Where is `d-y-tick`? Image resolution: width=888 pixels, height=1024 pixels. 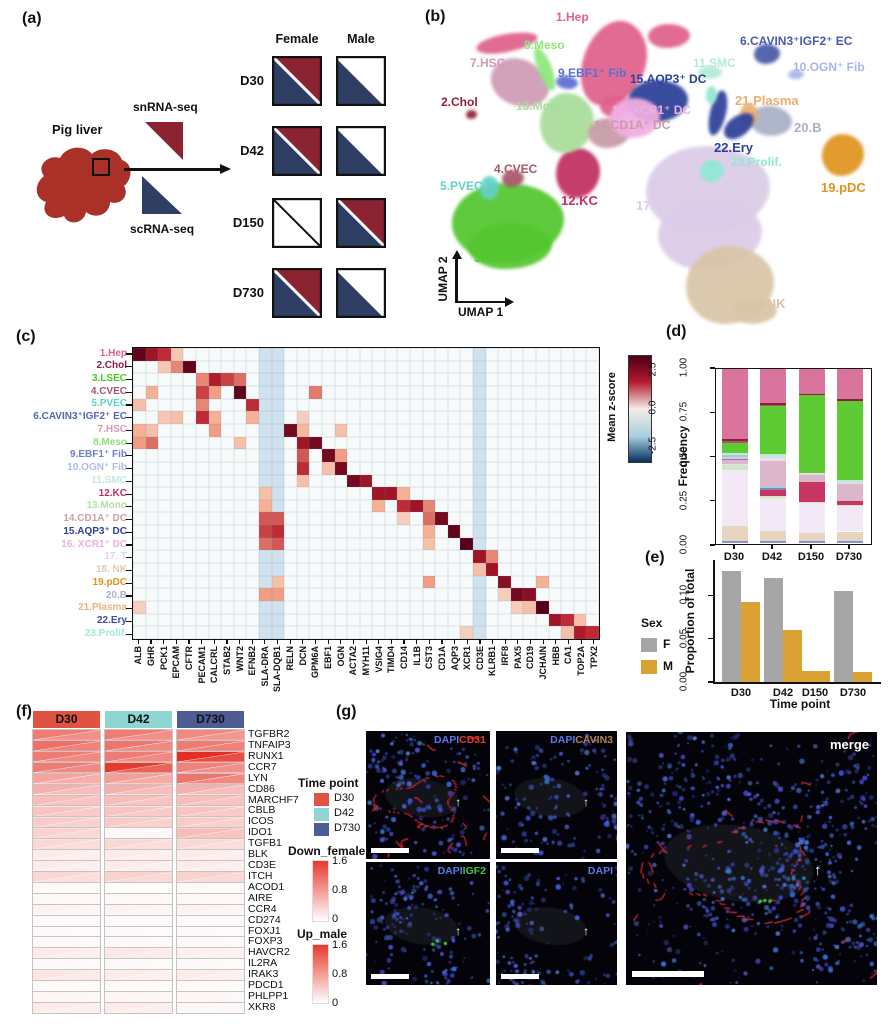 d-y-tick is located at coordinates (712, 501).